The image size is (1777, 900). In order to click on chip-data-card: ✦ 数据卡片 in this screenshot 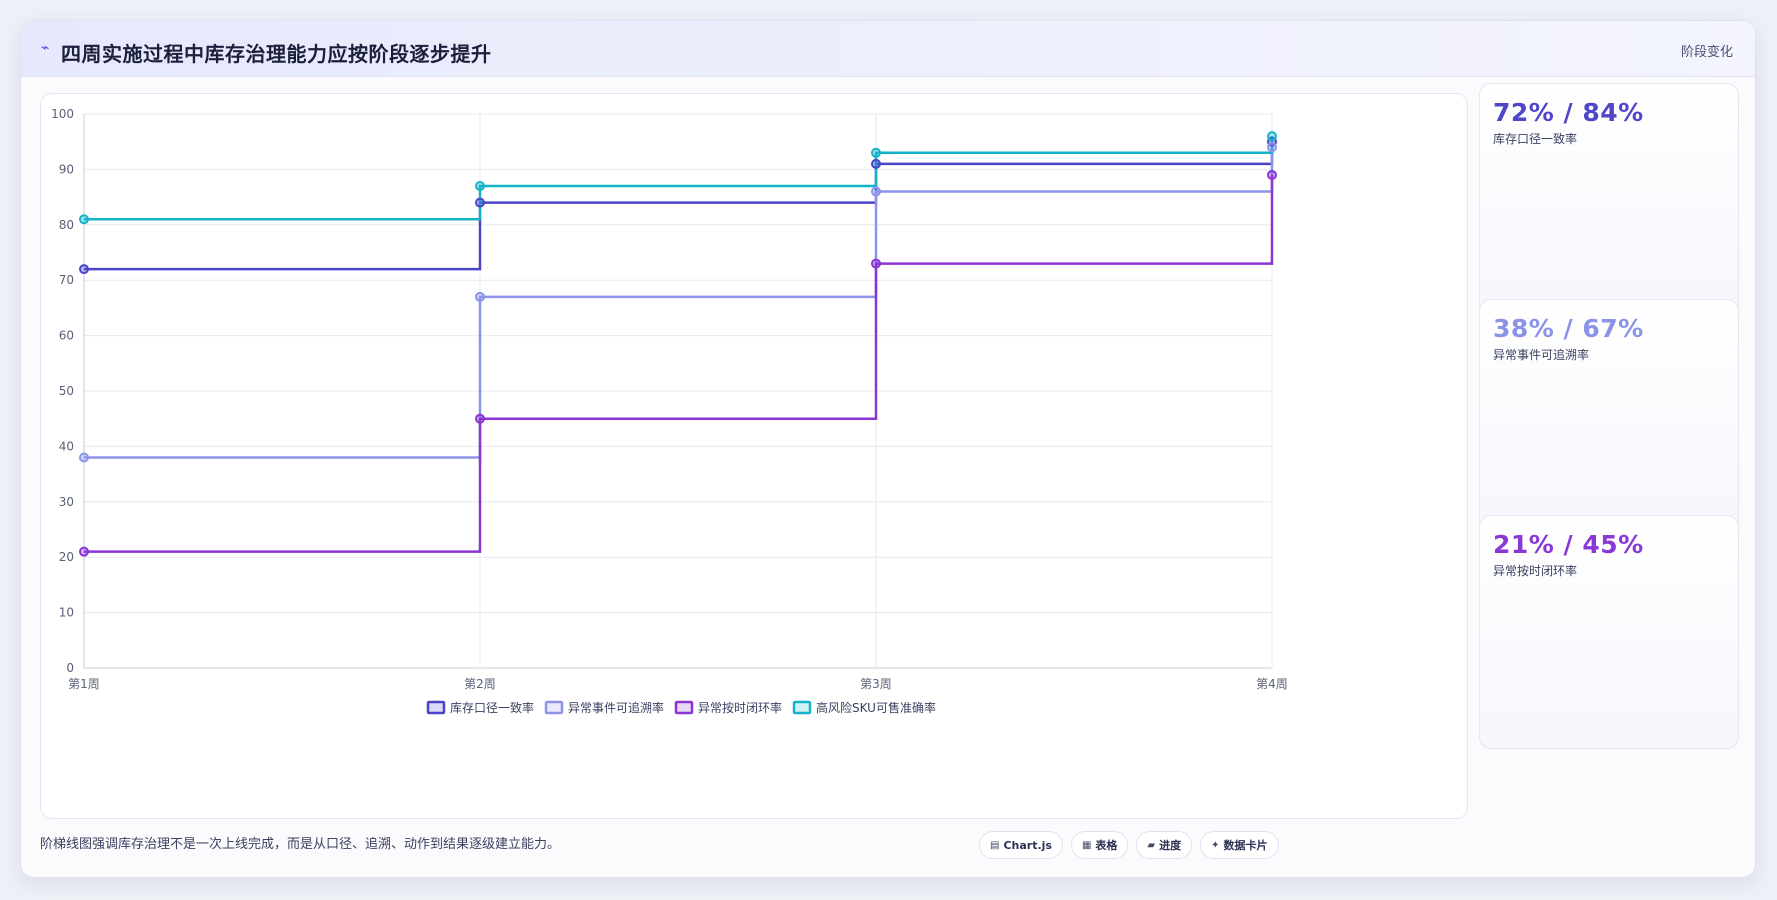, I will do `click(1239, 845)`.